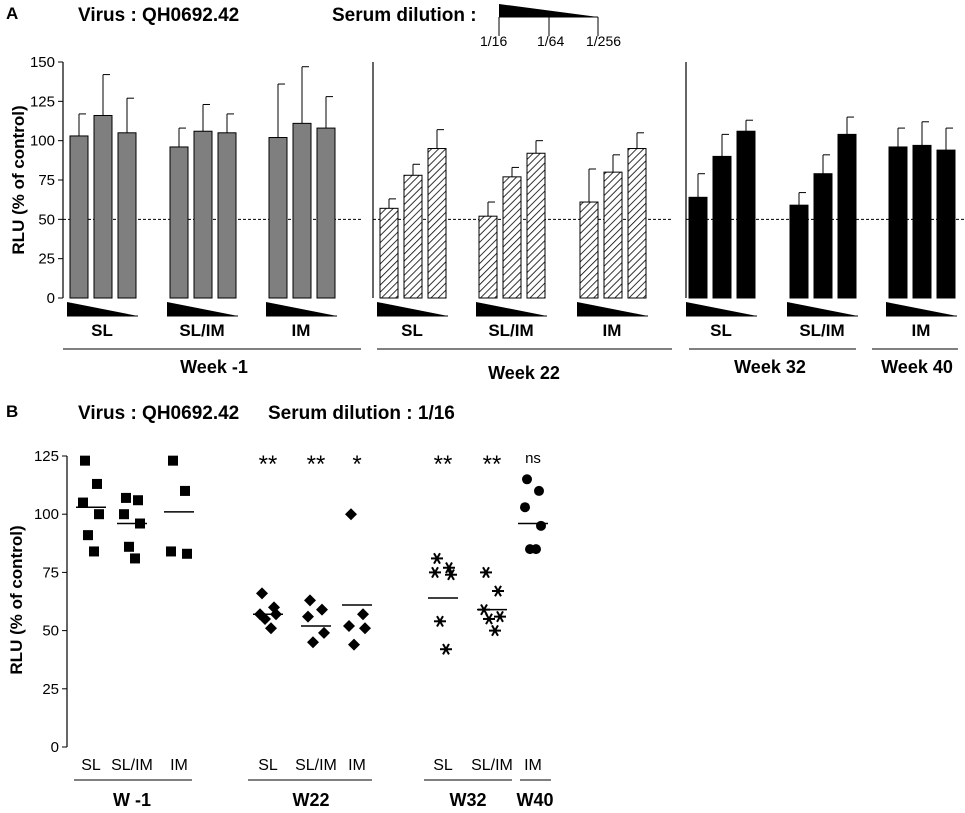 Image resolution: width=965 pixels, height=813 pixels. I want to click on dilution-tick-label-1: 1/16, so click(494, 41).